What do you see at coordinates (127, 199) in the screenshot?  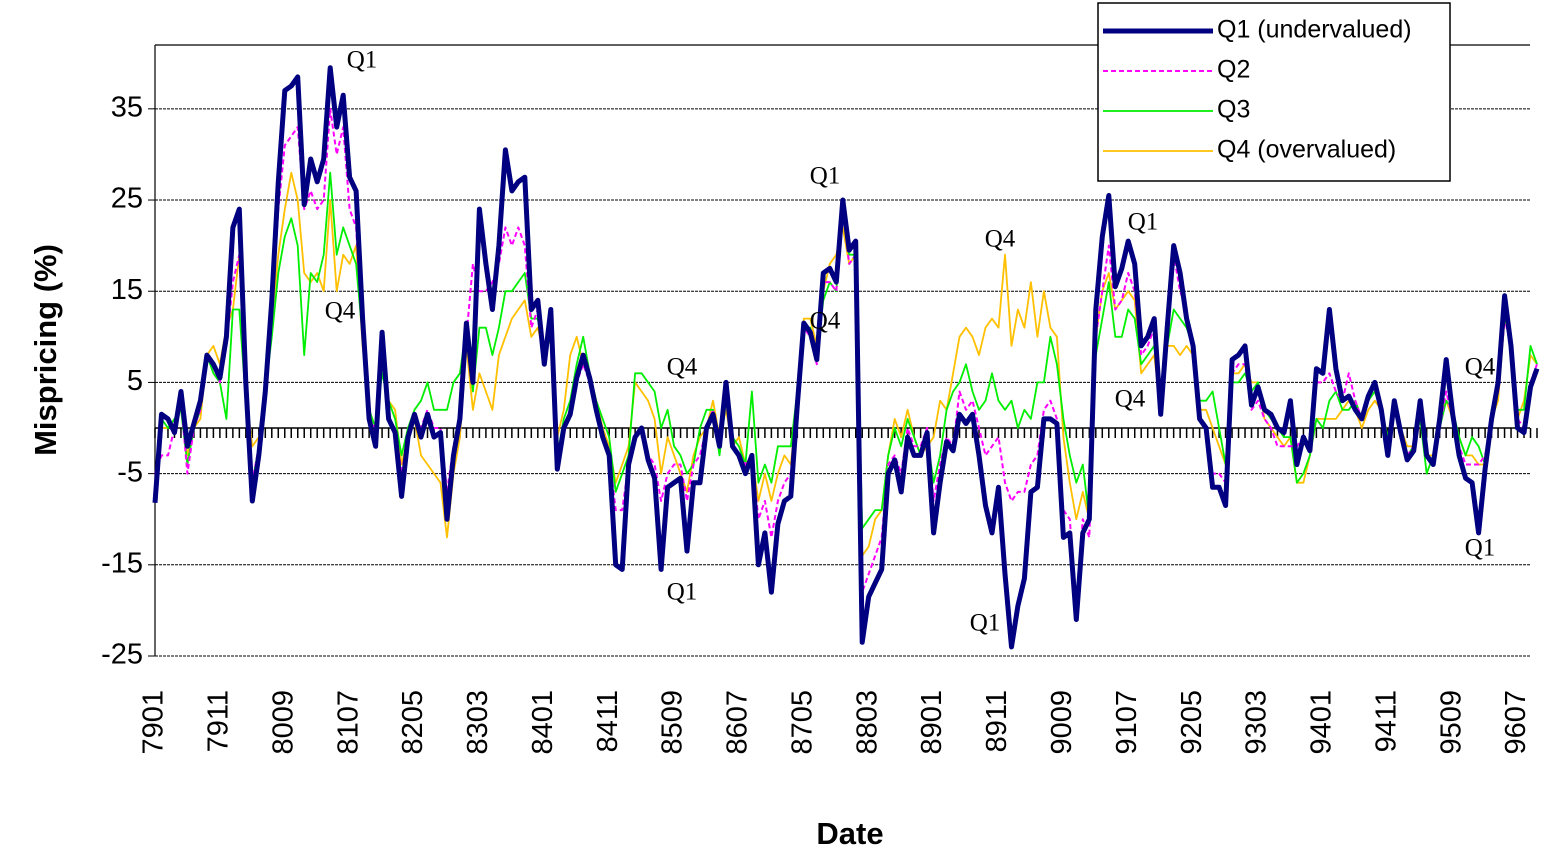 I see `y-tick-label: 25` at bounding box center [127, 199].